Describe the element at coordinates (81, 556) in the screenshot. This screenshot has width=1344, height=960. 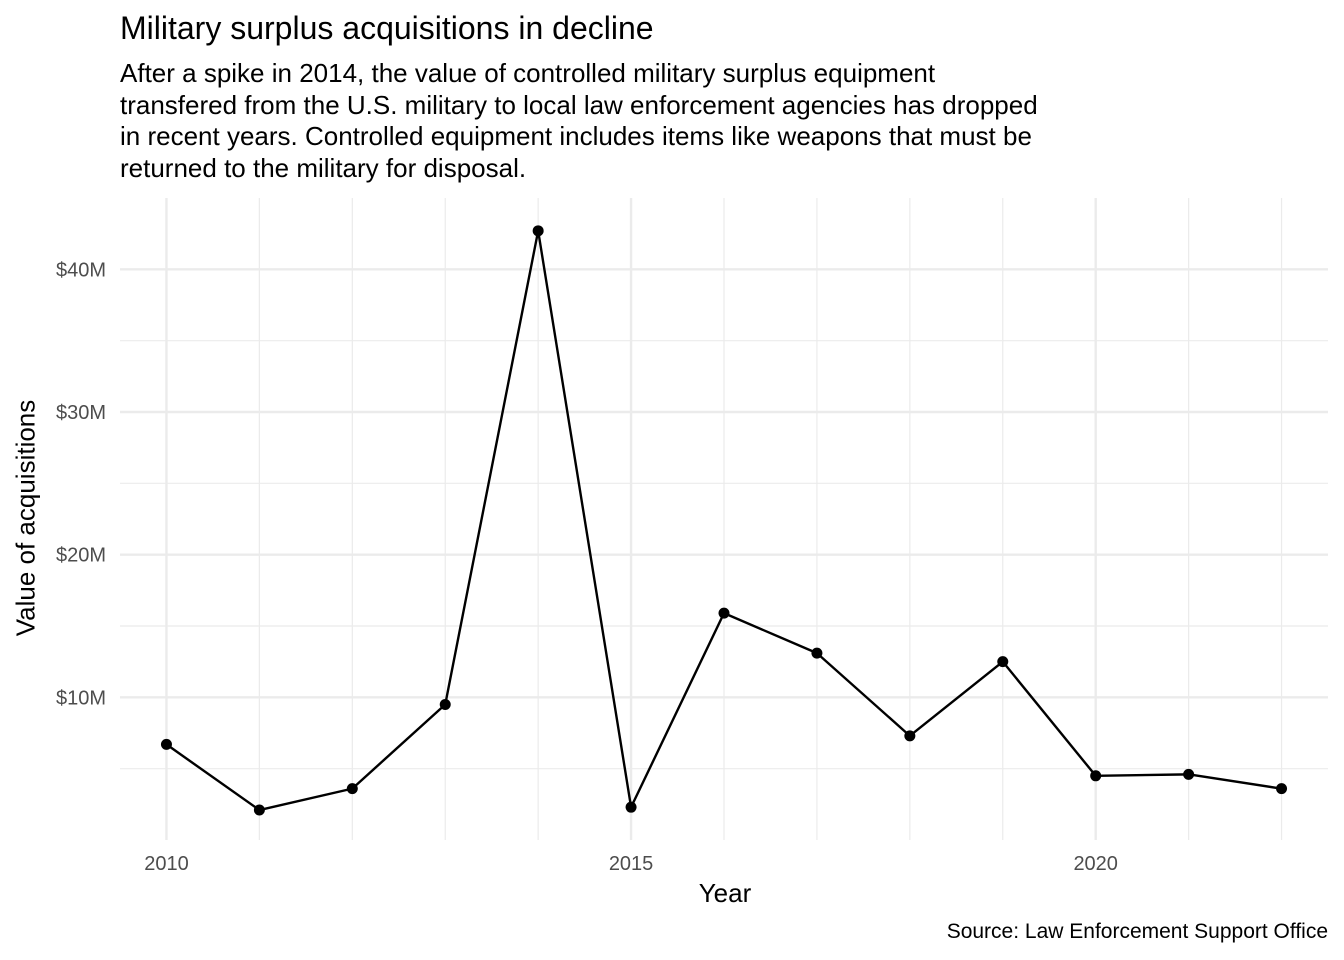
I see `y-tick-label: $20M` at that location.